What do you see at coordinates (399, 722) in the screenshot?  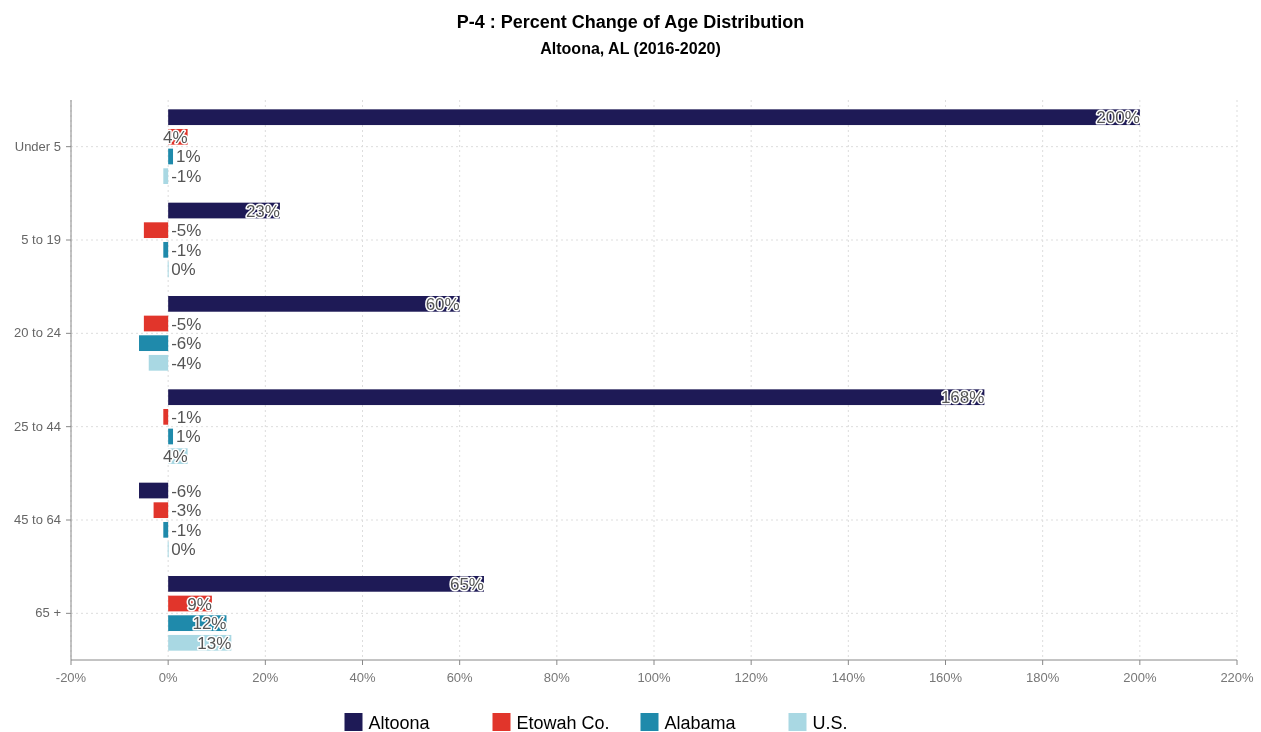 I see `legend-label: Altoona` at bounding box center [399, 722].